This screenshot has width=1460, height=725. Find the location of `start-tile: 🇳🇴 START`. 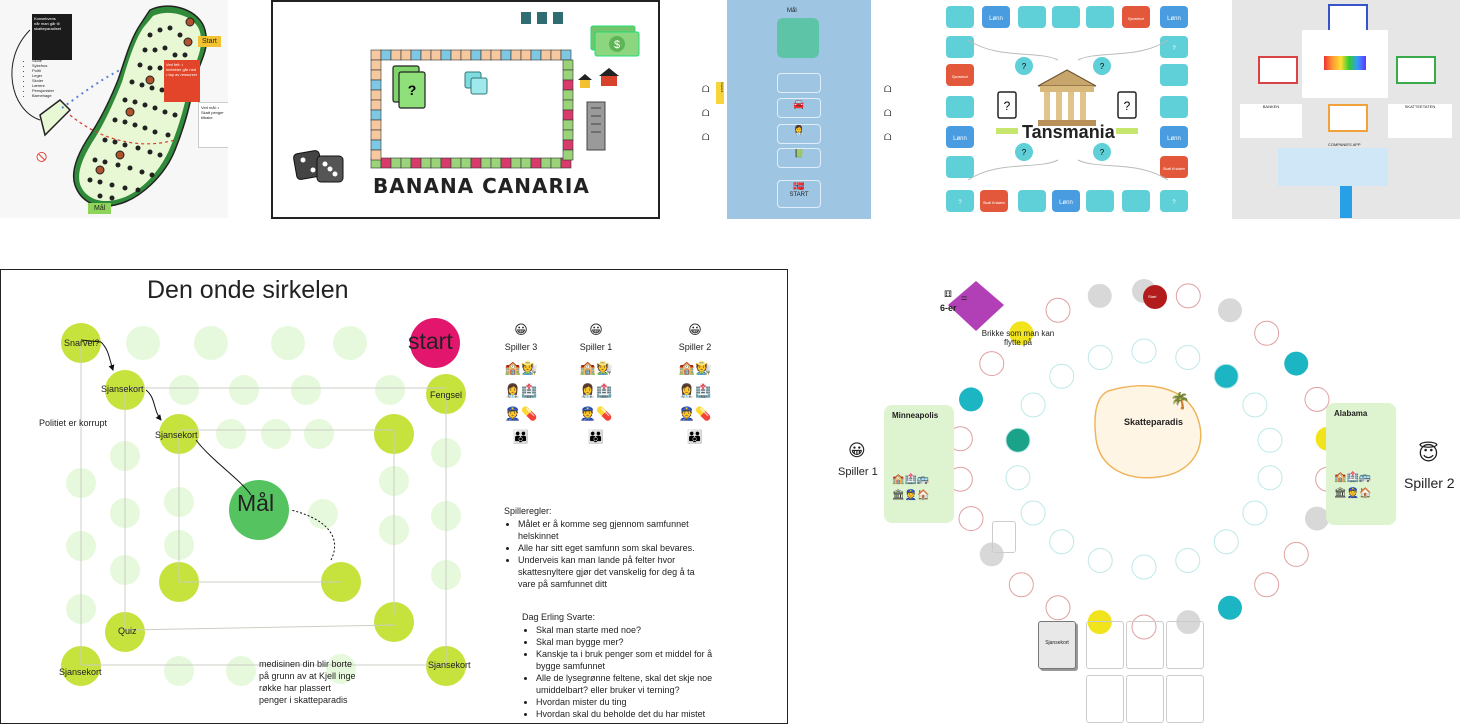

start-tile: 🇳🇴 START is located at coordinates (799, 194).